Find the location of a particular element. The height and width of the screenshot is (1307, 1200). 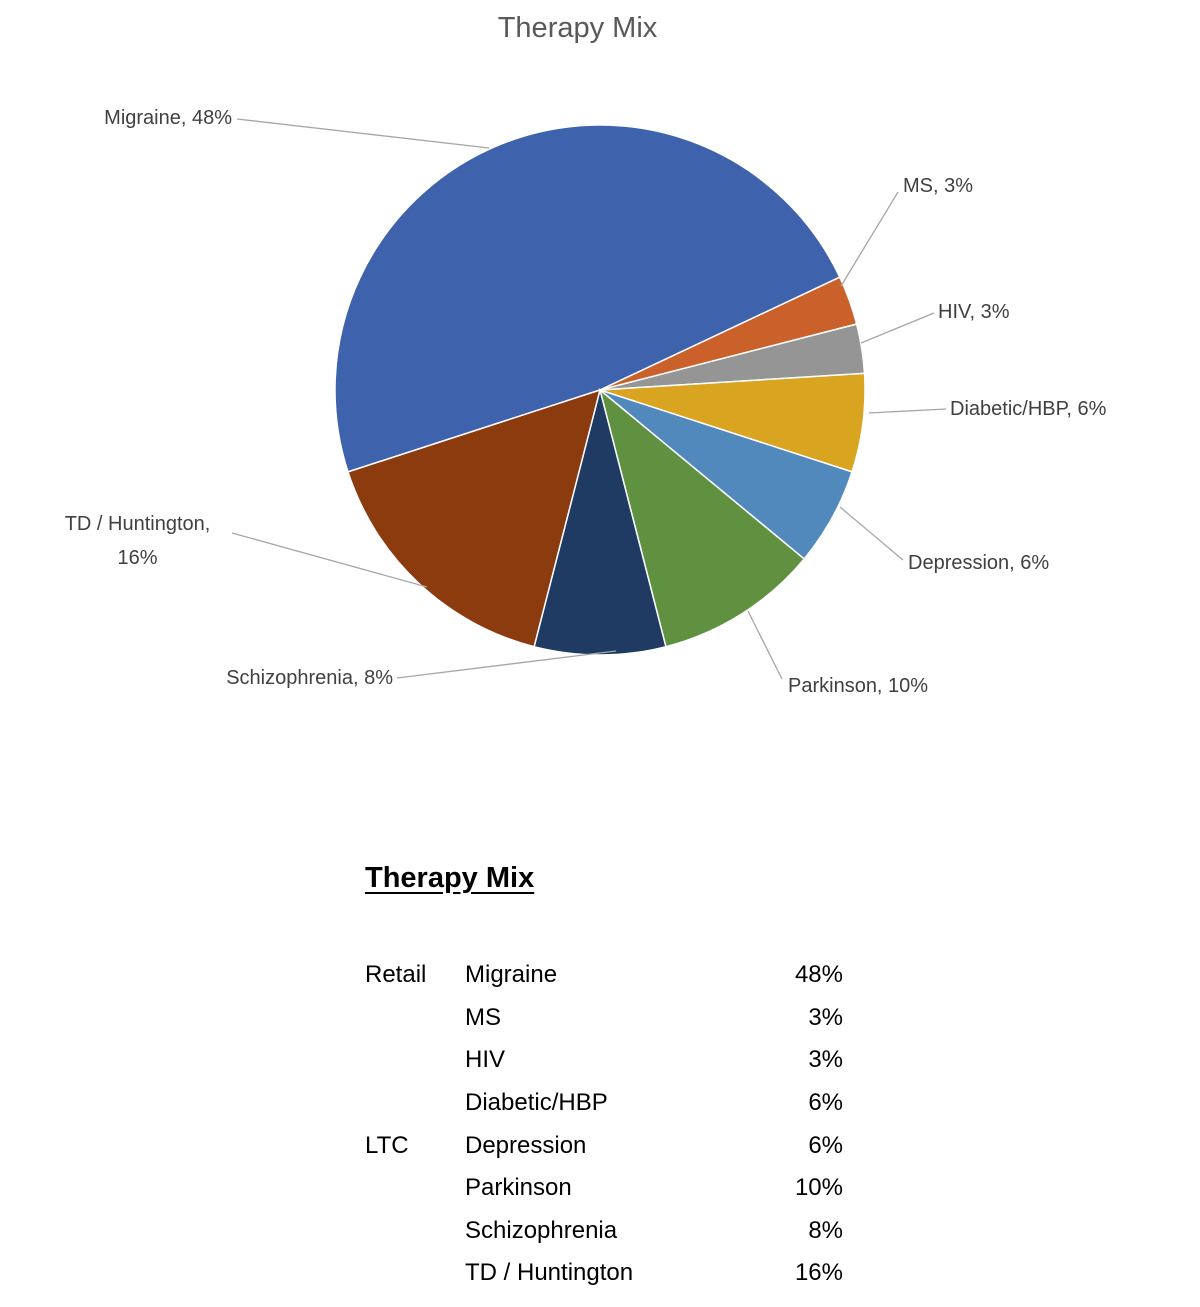

data-label-td-huntington: TD / Huntington, 16% is located at coordinates (137, 541).